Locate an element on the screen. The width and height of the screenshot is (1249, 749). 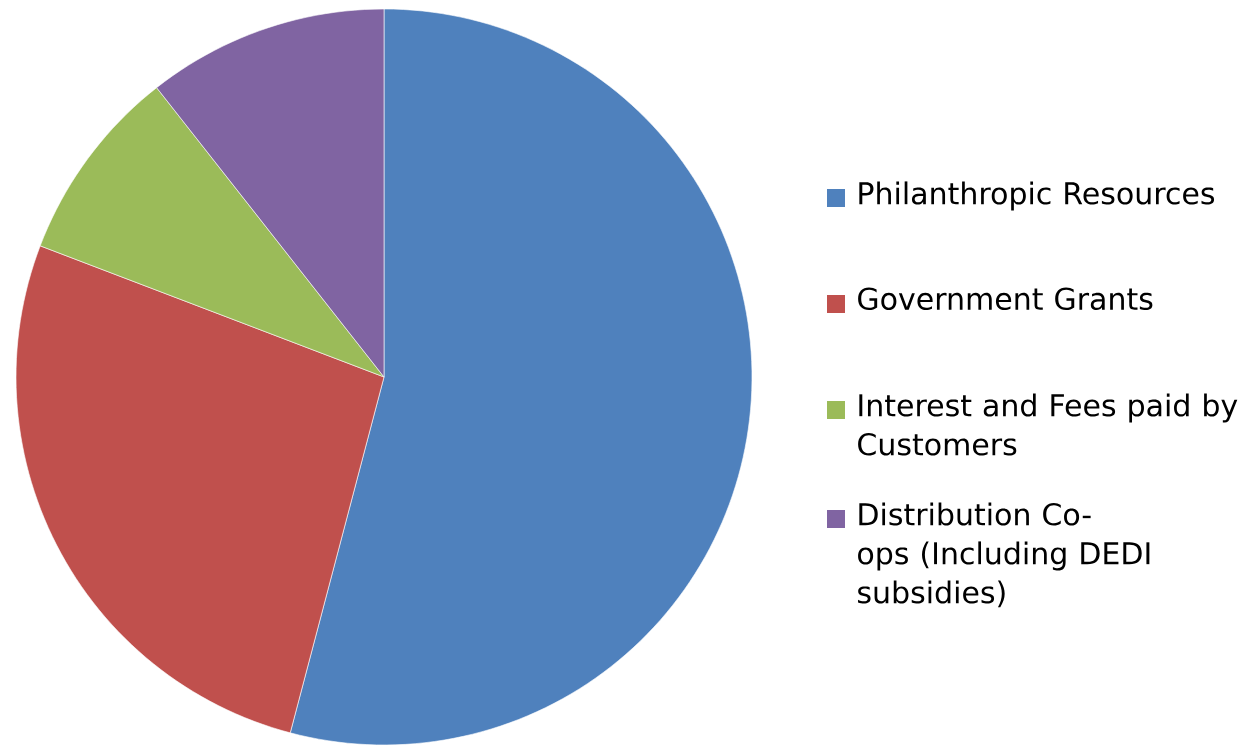
legend-label: Interest and Fees paid by Customers is located at coordinates (1048, 424).